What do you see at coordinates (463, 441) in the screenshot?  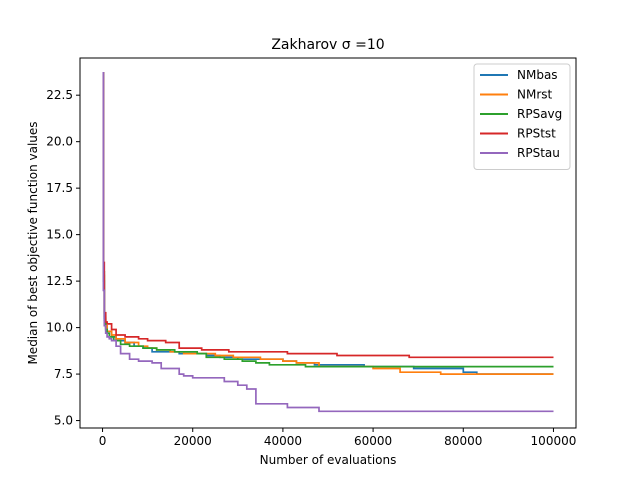 I see `x-tick-label: 80000` at bounding box center [463, 441].